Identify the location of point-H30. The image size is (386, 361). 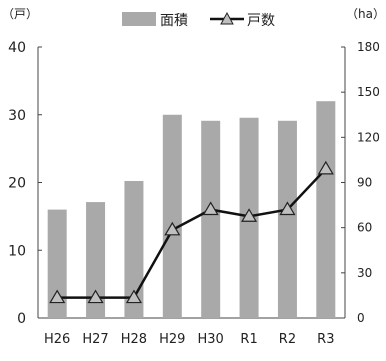
(210, 208).